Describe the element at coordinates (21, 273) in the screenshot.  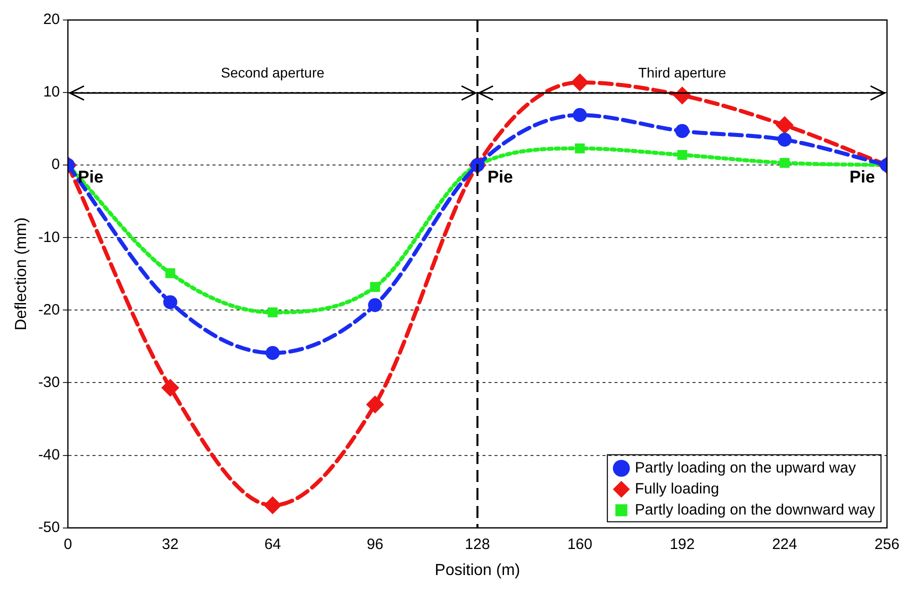
I see `y-axis-title: Deflection (mm)` at that location.